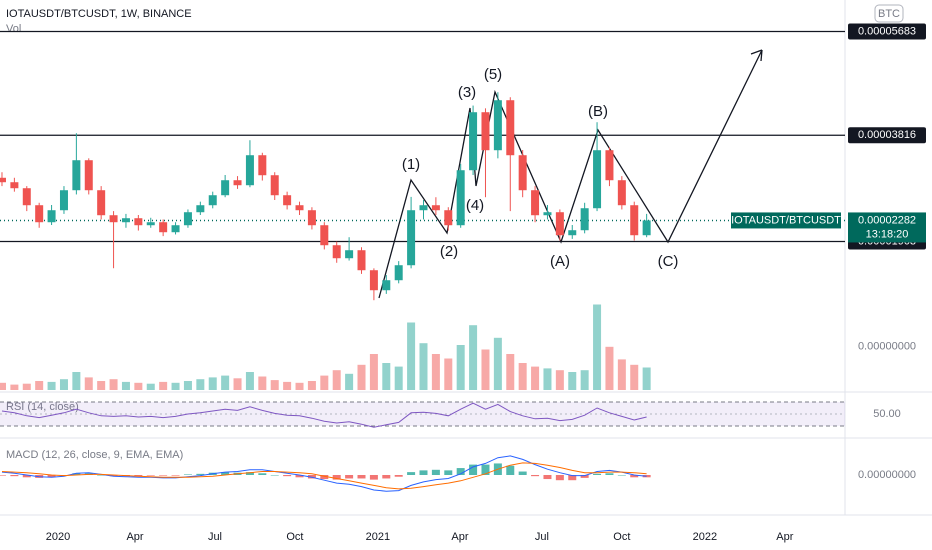  What do you see at coordinates (598, 111) in the screenshot?
I see `wave-label: (B)` at bounding box center [598, 111].